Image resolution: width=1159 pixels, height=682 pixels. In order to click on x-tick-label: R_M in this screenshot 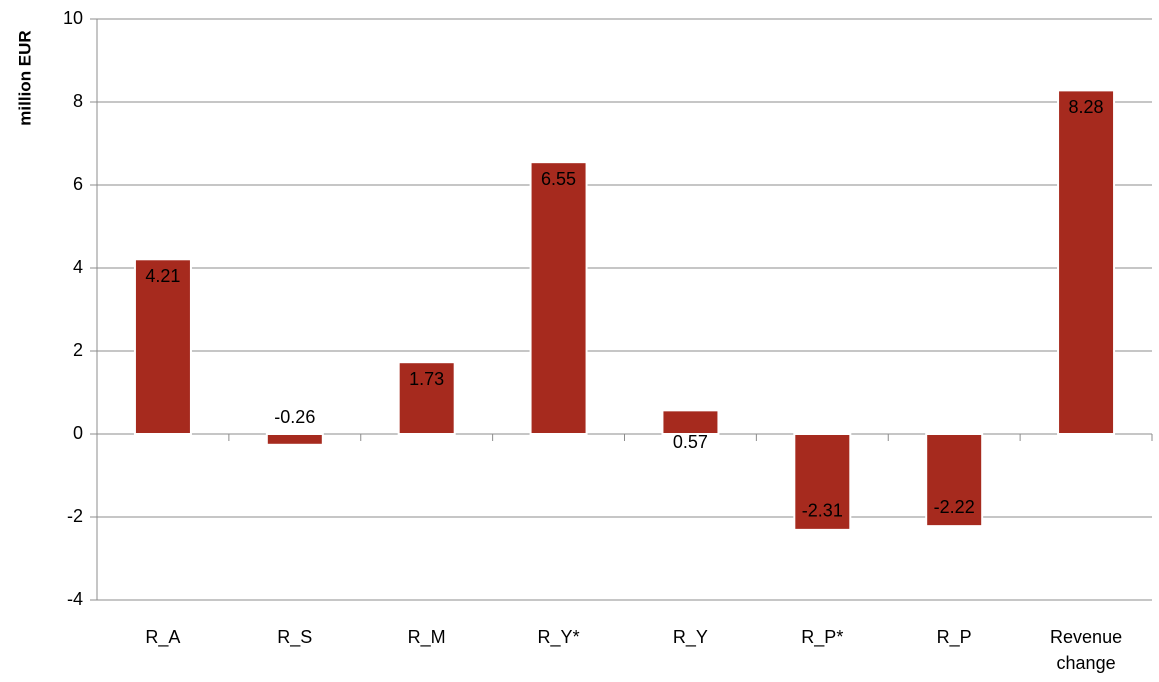, I will do `click(426, 637)`.